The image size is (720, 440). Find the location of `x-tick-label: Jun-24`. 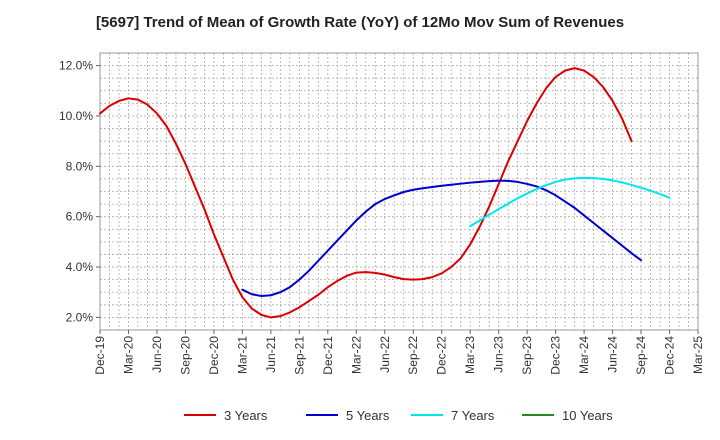

x-tick-label: Jun-24 is located at coordinates (613, 354).